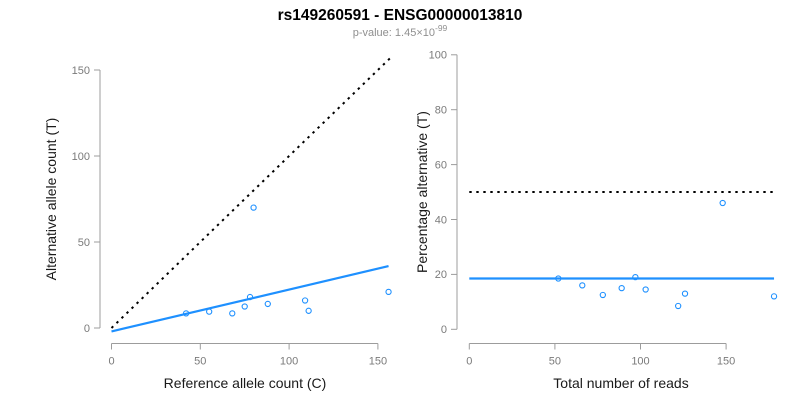 The width and height of the screenshot is (800, 400). What do you see at coordinates (441, 220) in the screenshot?
I see `y-tick-label: 40` at bounding box center [441, 220].